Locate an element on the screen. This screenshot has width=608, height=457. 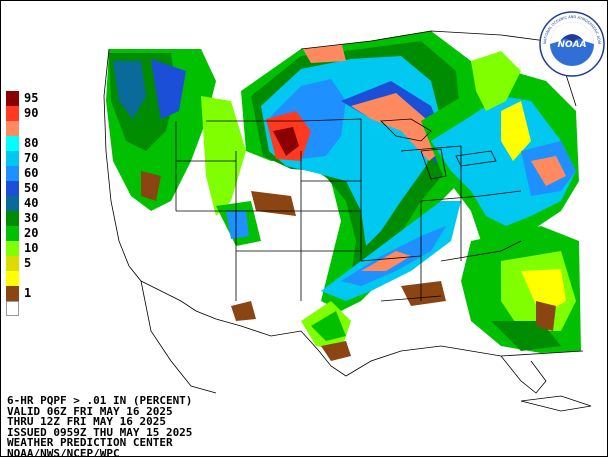
legend-row: 50 is located at coordinates (36, 188).